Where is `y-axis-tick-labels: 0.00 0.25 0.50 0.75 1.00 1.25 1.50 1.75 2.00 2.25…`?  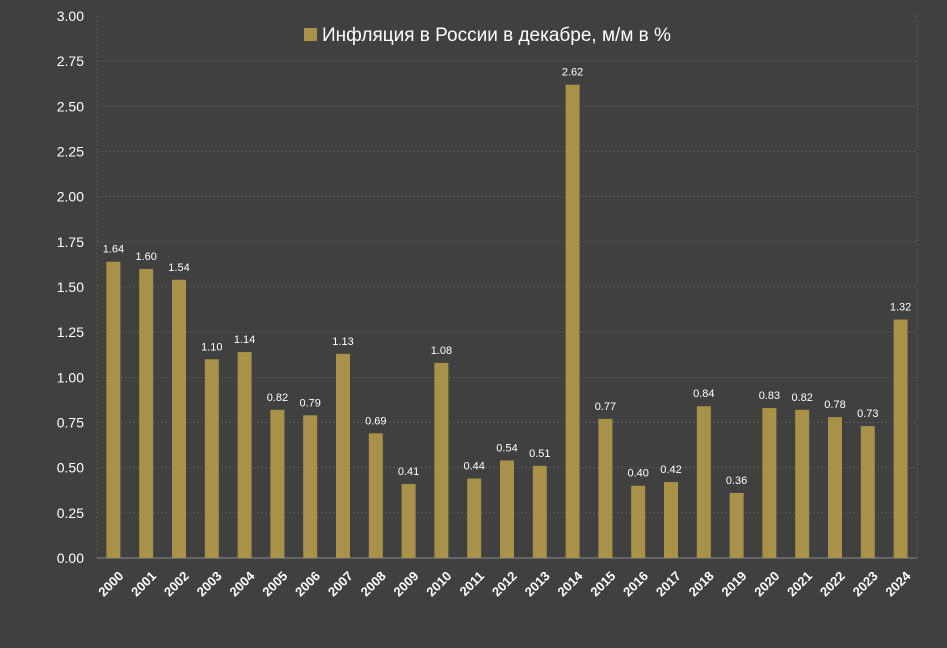 y-axis-tick-labels: 0.00 0.25 0.50 0.75 1.00 1.25 1.50 1.75 2.00 2.25… is located at coordinates (70, 287).